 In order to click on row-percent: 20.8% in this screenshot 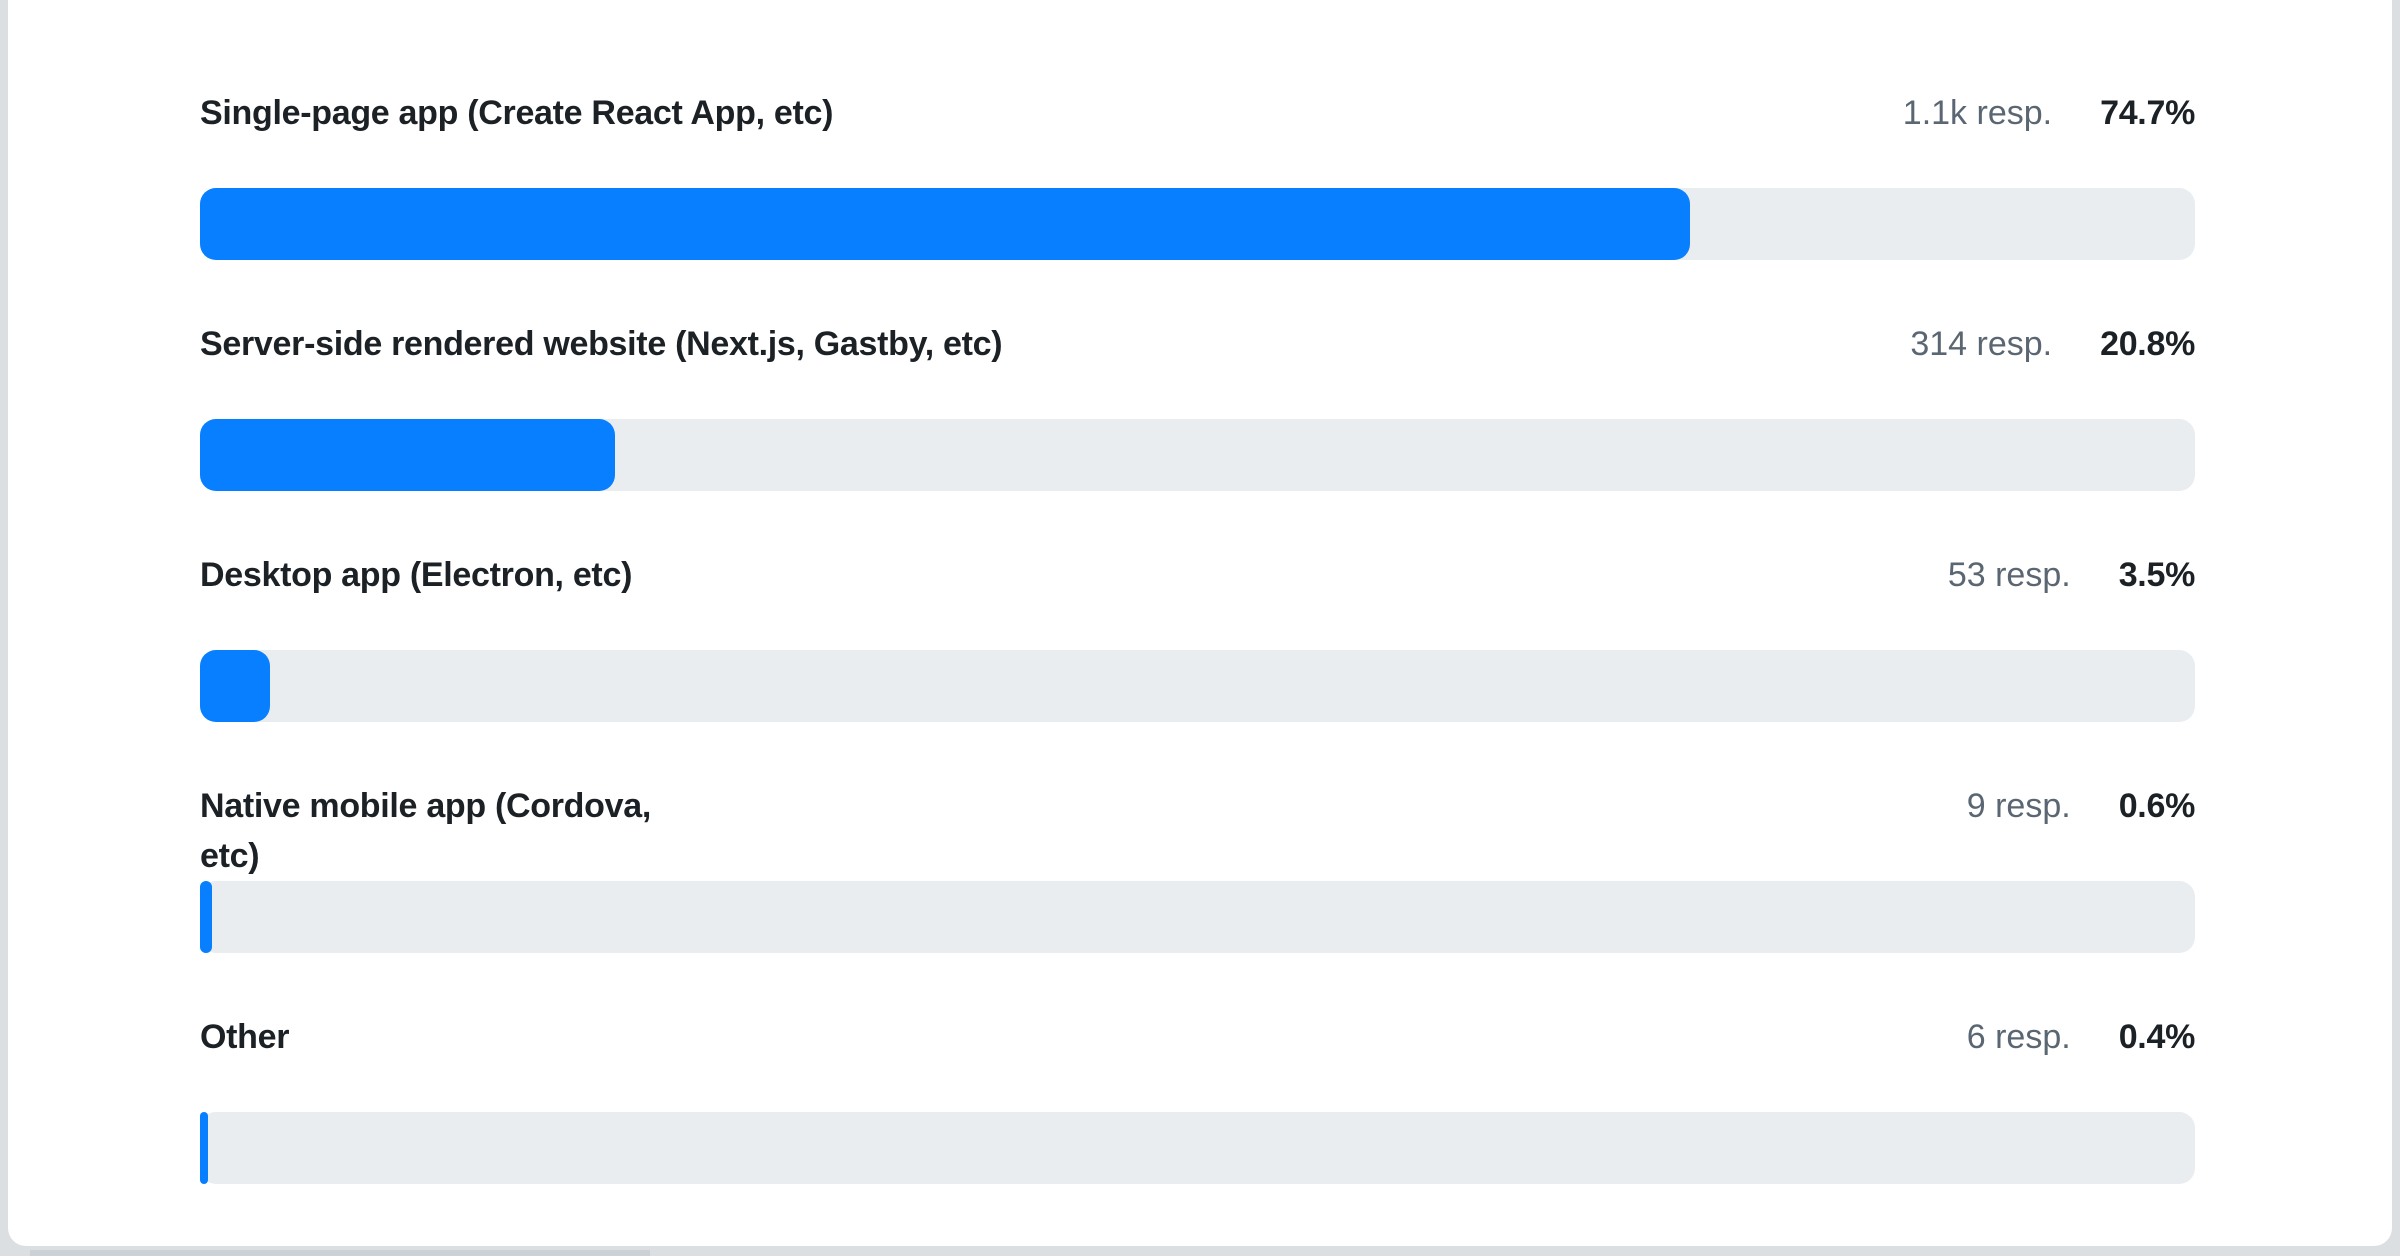, I will do `click(2147, 344)`.